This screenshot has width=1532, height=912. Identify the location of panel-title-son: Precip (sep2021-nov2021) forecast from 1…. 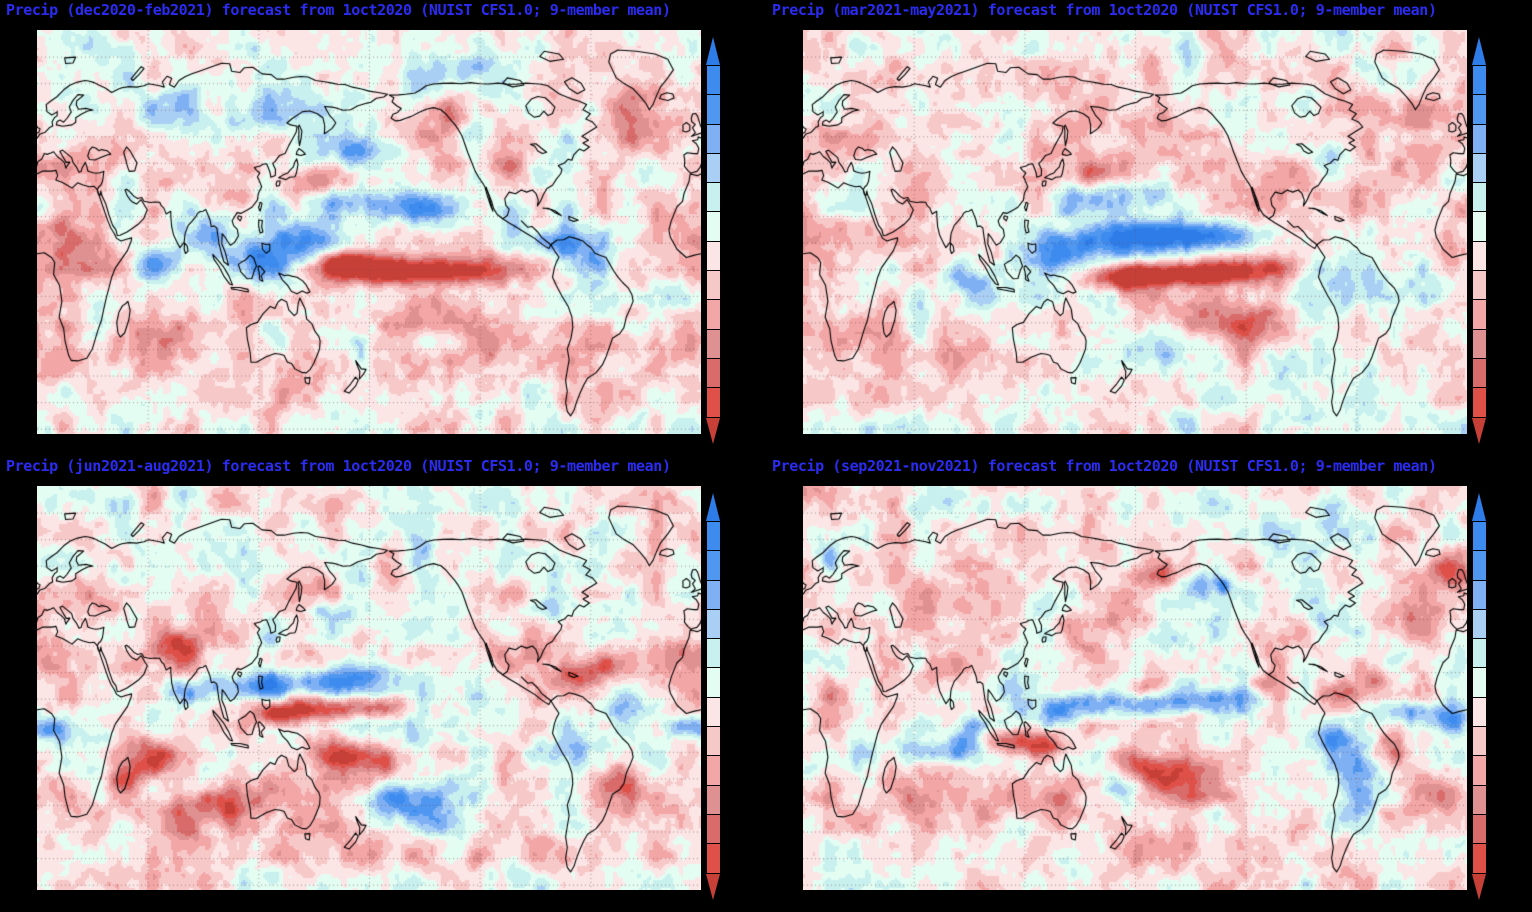
(1104, 466).